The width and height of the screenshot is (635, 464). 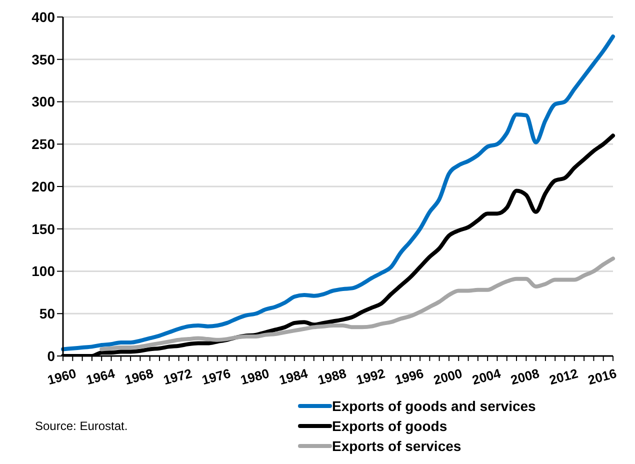 What do you see at coordinates (101, 376) in the screenshot?
I see `x-tick-label: 1964` at bounding box center [101, 376].